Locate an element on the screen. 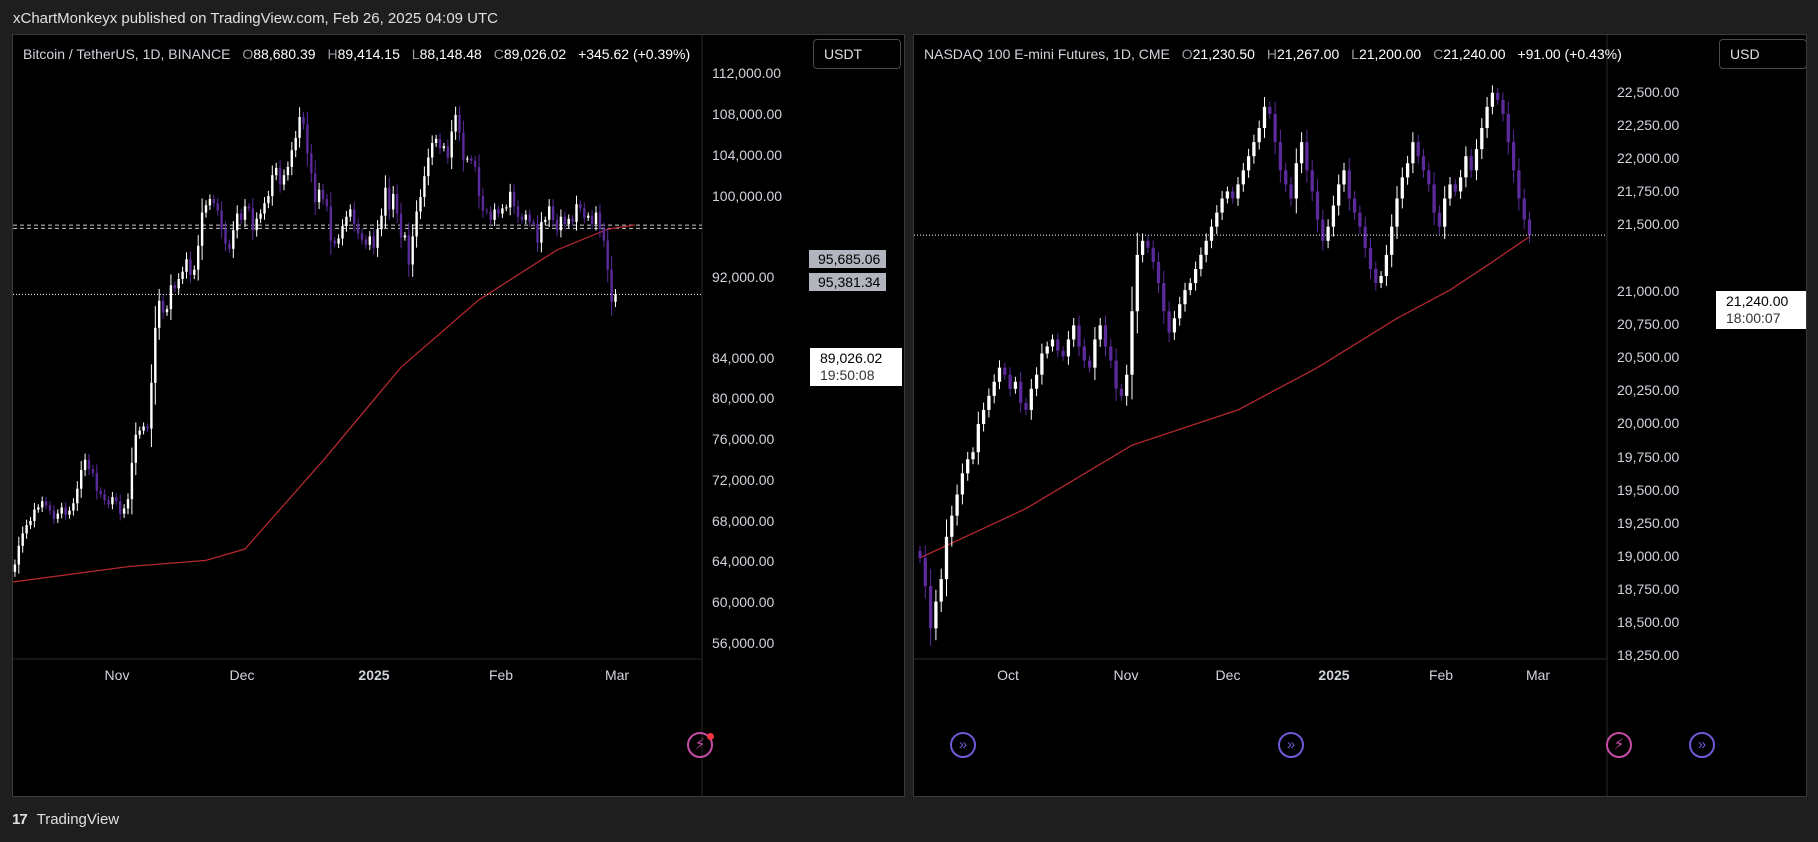  nq-currency-button: USD is located at coordinates (1762, 54).